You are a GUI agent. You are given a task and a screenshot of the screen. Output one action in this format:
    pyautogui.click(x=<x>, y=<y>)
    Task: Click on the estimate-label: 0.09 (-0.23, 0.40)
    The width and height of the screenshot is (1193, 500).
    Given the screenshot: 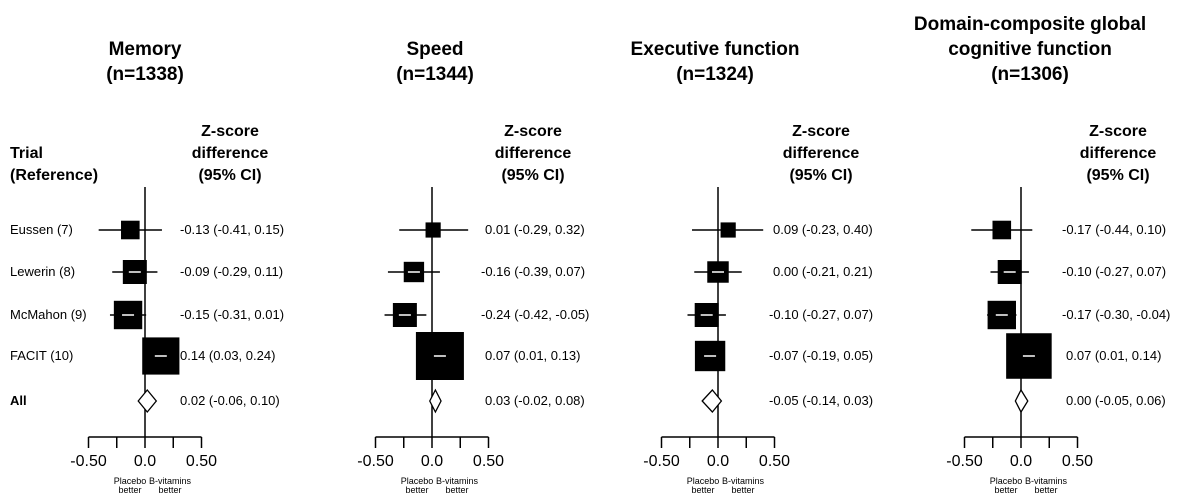 What is the action you would take?
    pyautogui.click(x=823, y=229)
    